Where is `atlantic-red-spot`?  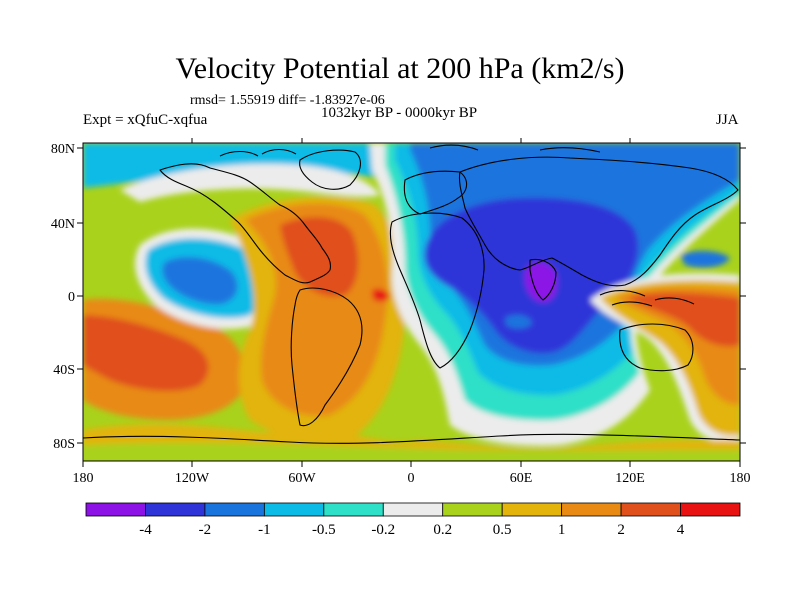
atlantic-red-spot is located at coordinates (381, 295).